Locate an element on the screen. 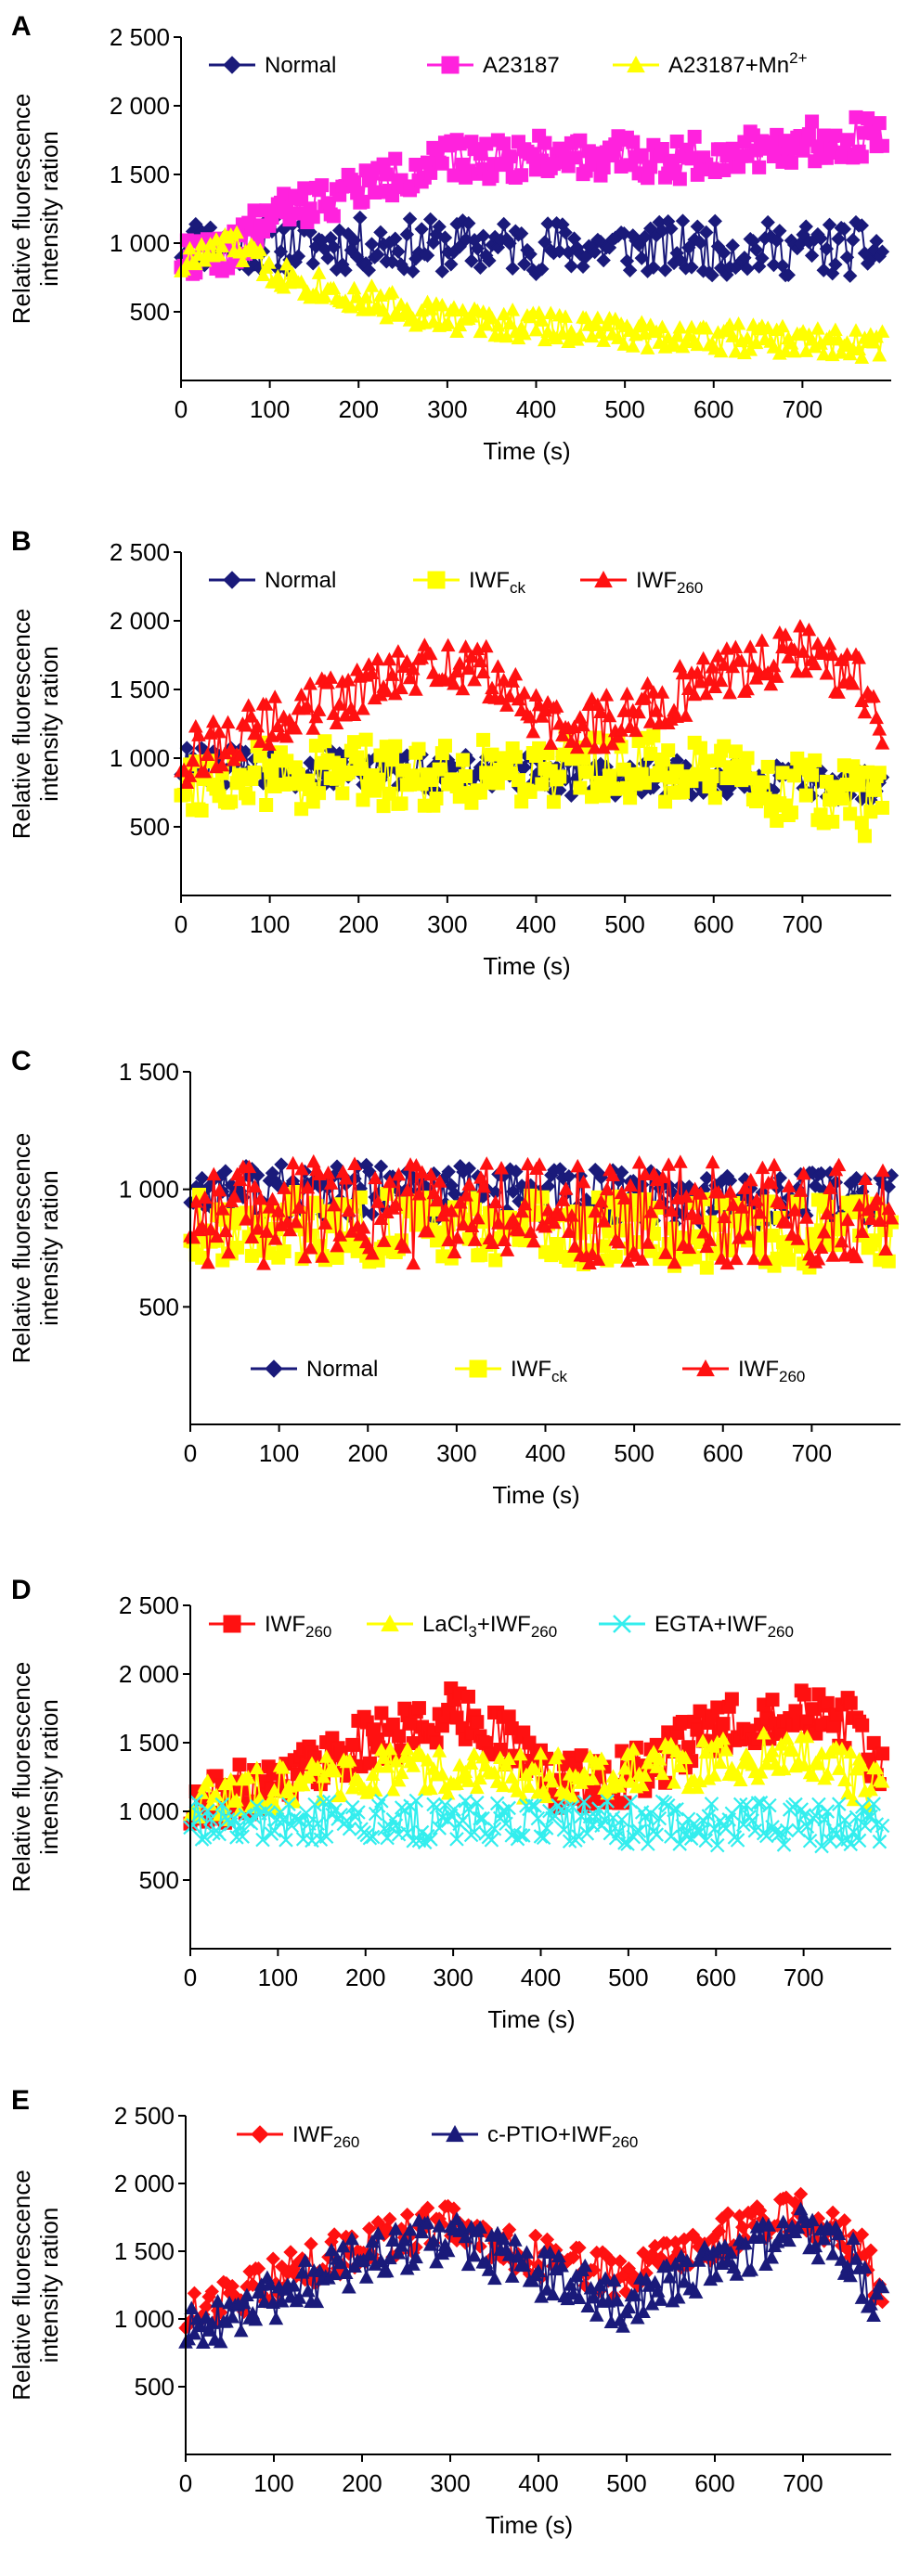 This screenshot has width=907, height=2576. x-axis-label: Time (s) is located at coordinates (535, 1495).